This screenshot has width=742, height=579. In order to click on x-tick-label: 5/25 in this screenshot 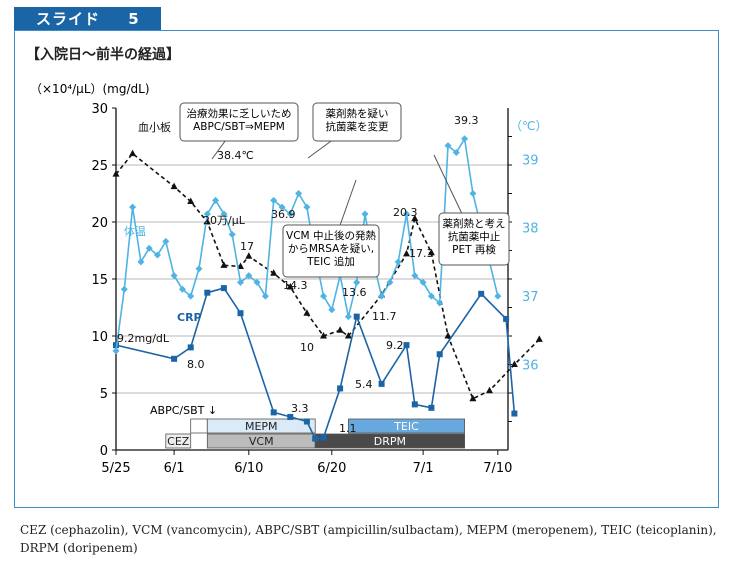, I will do `click(115, 468)`.